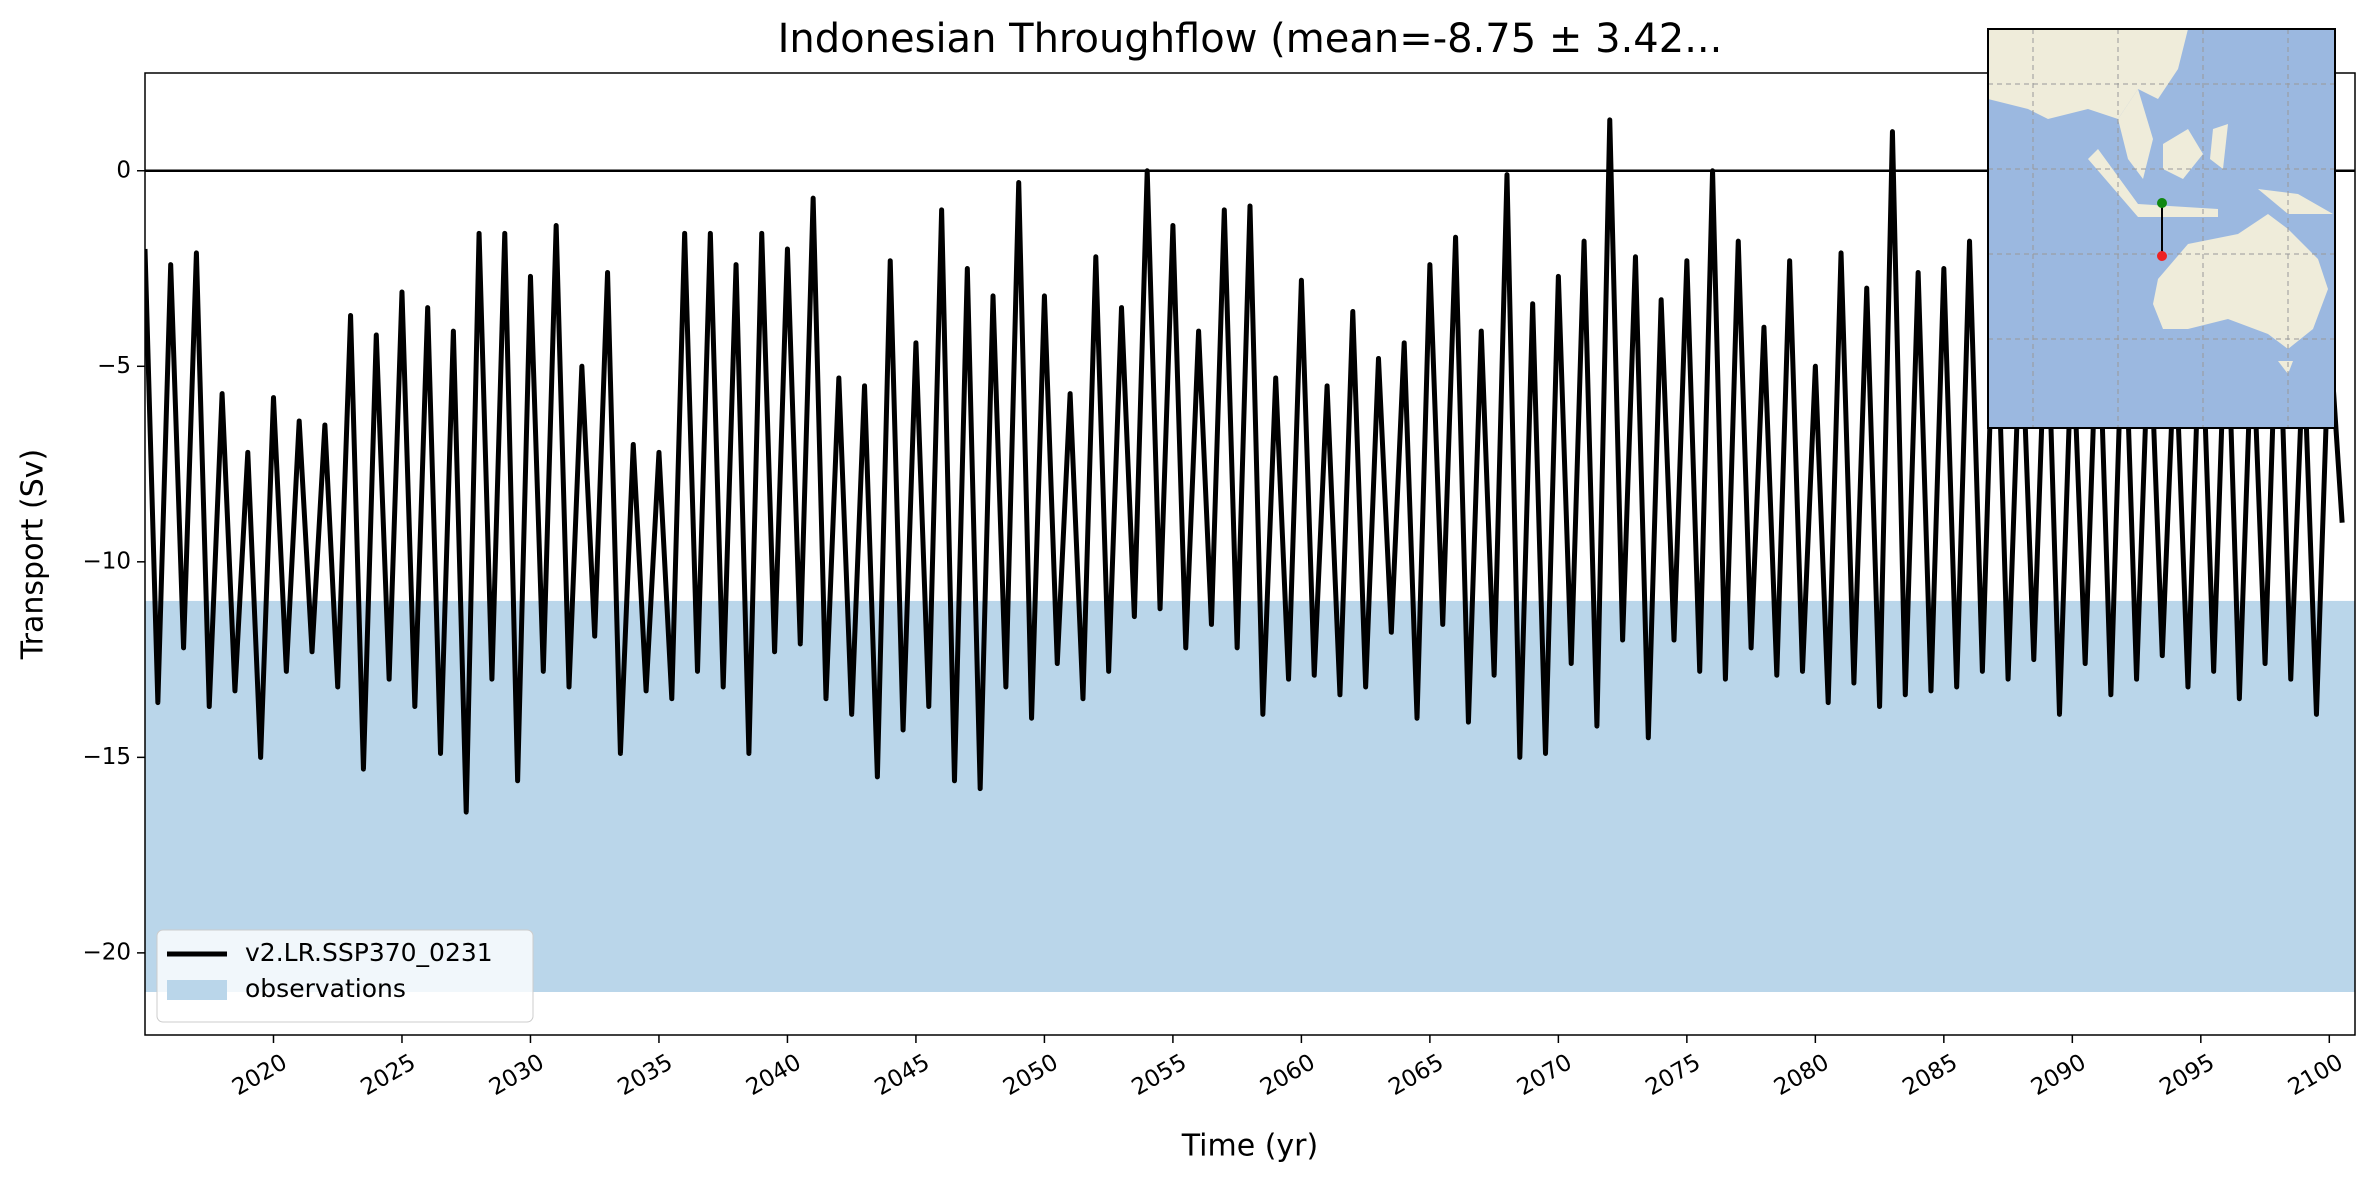  Describe the element at coordinates (389, 1075) in the screenshot. I see `x-tick-label: 2025` at that location.